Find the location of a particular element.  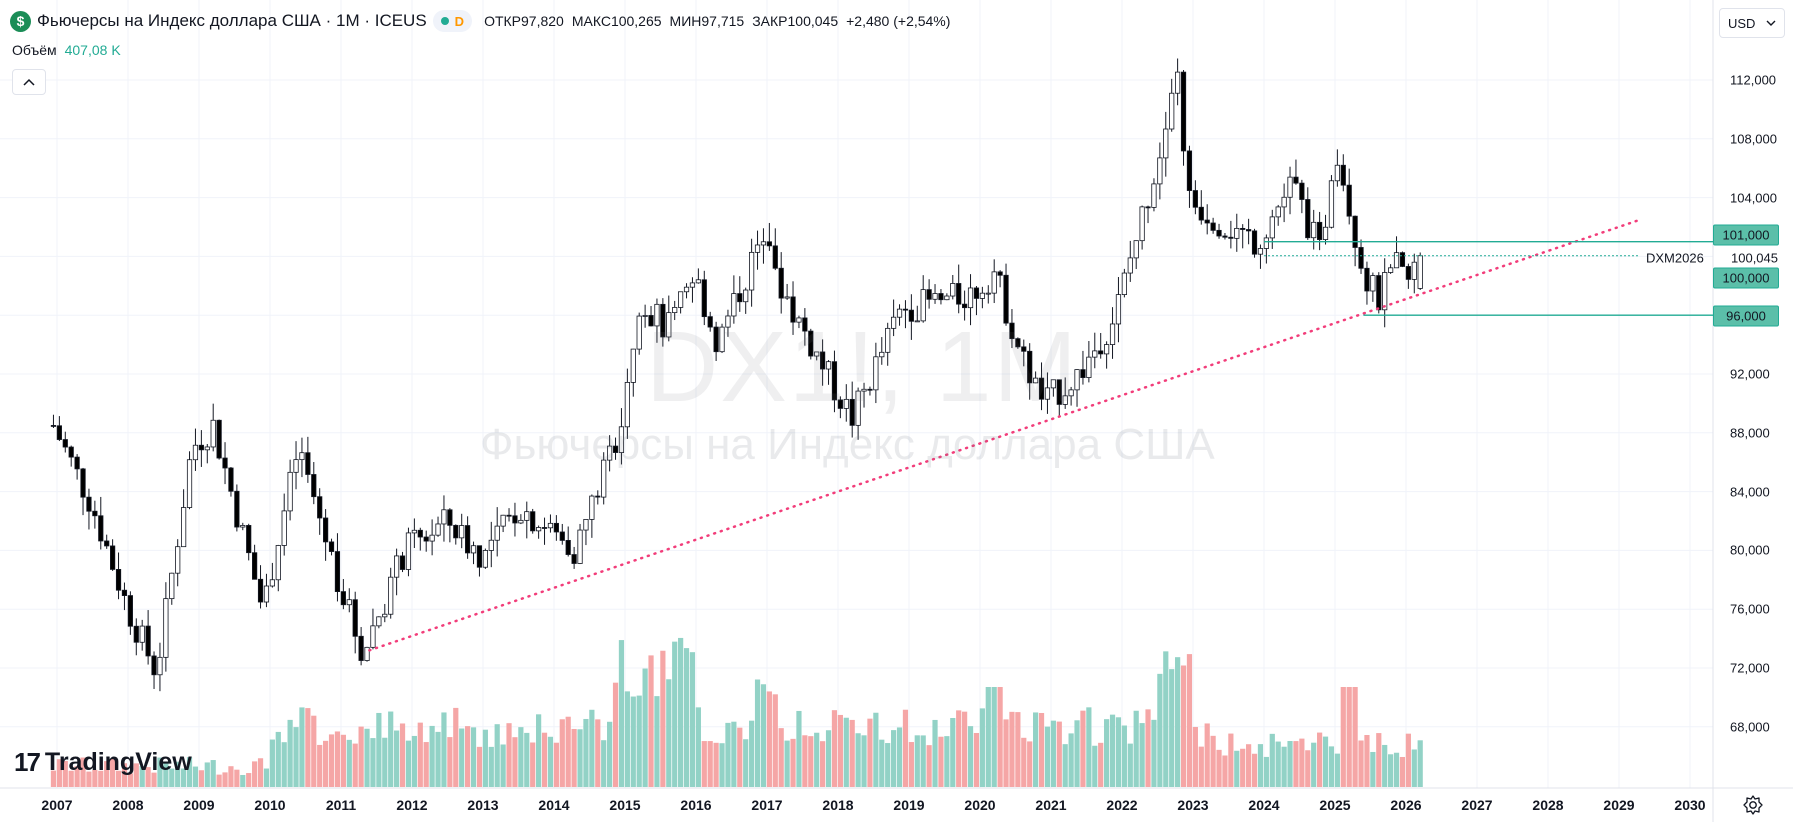

year-tick: 2026 is located at coordinates (1406, 805).